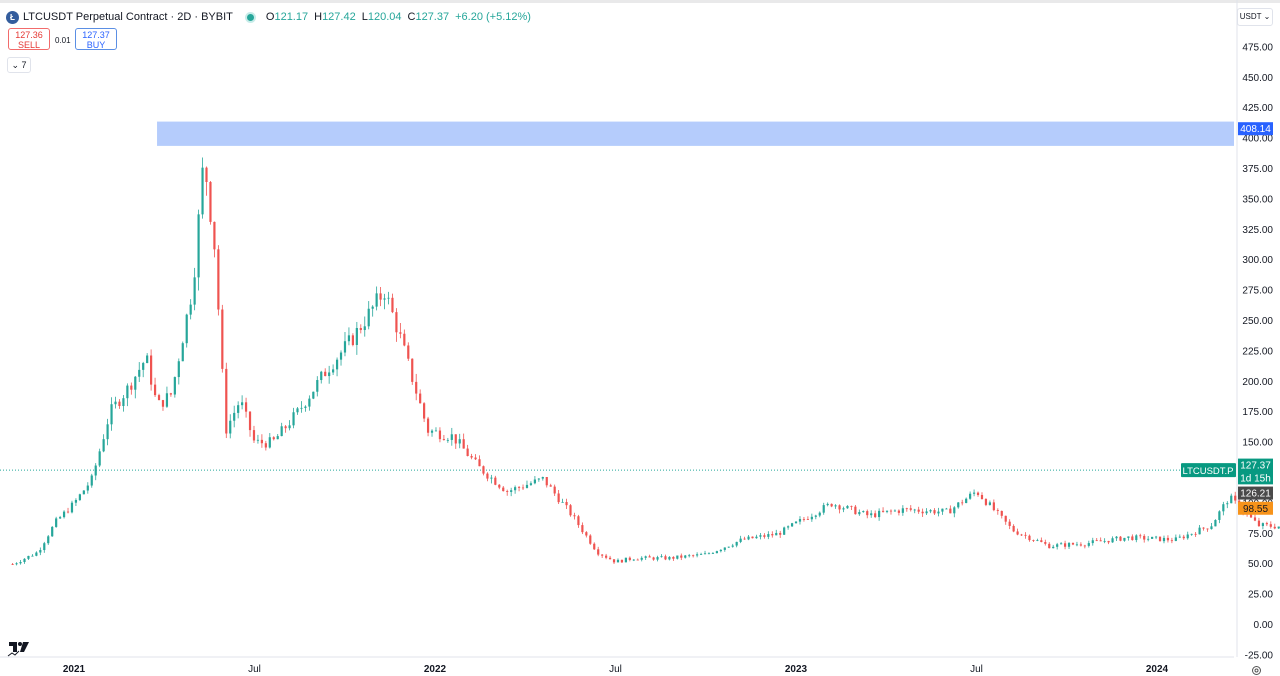  What do you see at coordinates (19, 648) in the screenshot?
I see `tradingview-logo-icon` at bounding box center [19, 648].